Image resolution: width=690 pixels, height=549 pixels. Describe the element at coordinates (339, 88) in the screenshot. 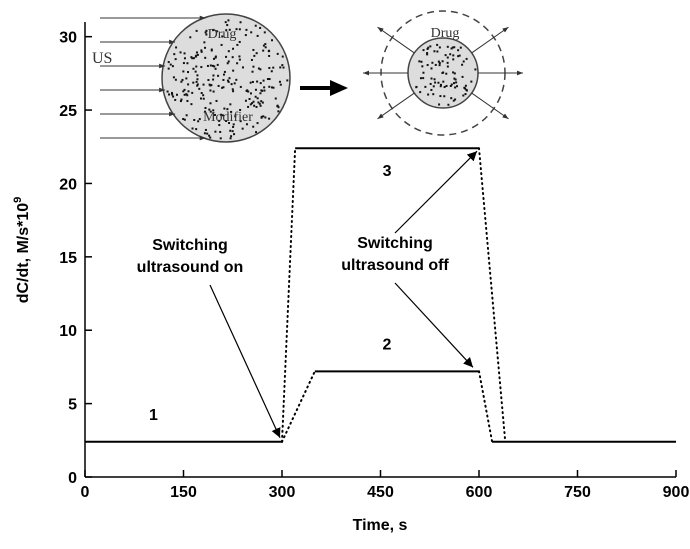

I see `transition-arrowhead` at that location.